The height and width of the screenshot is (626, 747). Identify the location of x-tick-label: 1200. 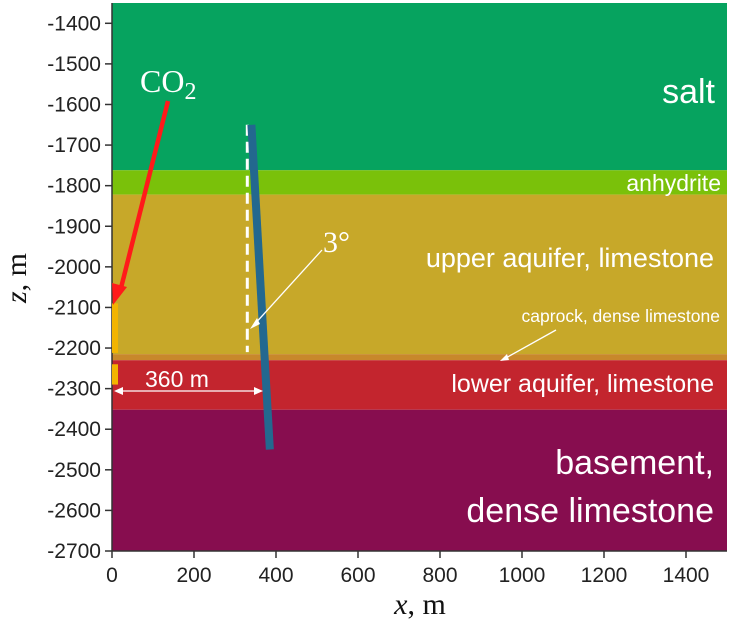
(604, 575).